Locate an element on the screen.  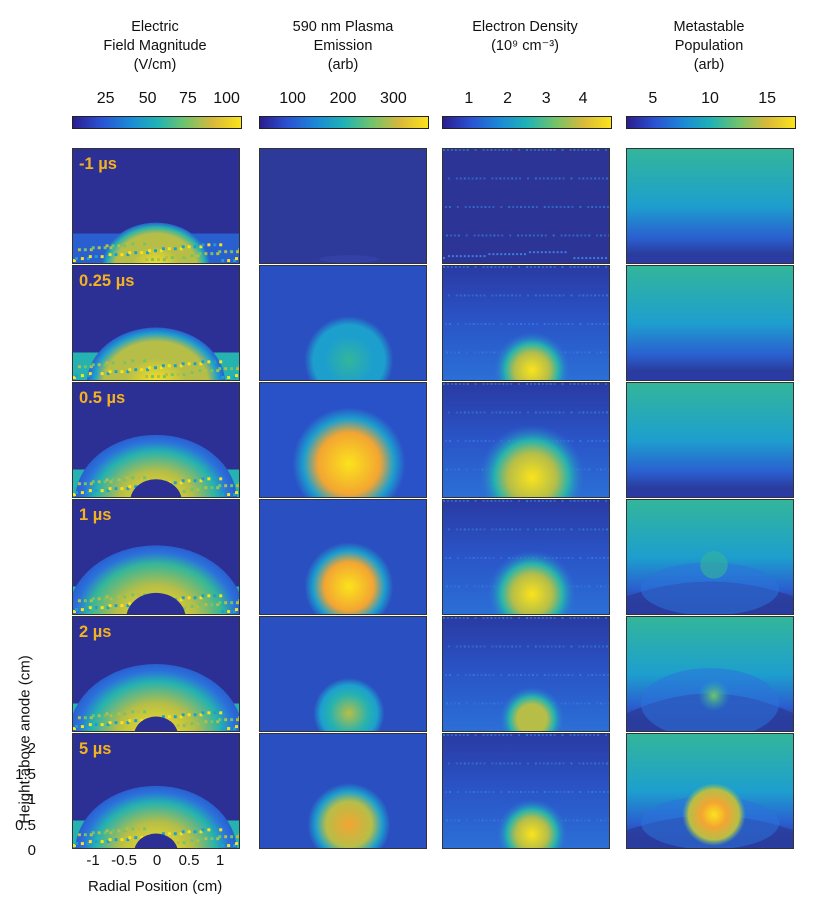
colorbar-field is located at coordinates (157, 122).